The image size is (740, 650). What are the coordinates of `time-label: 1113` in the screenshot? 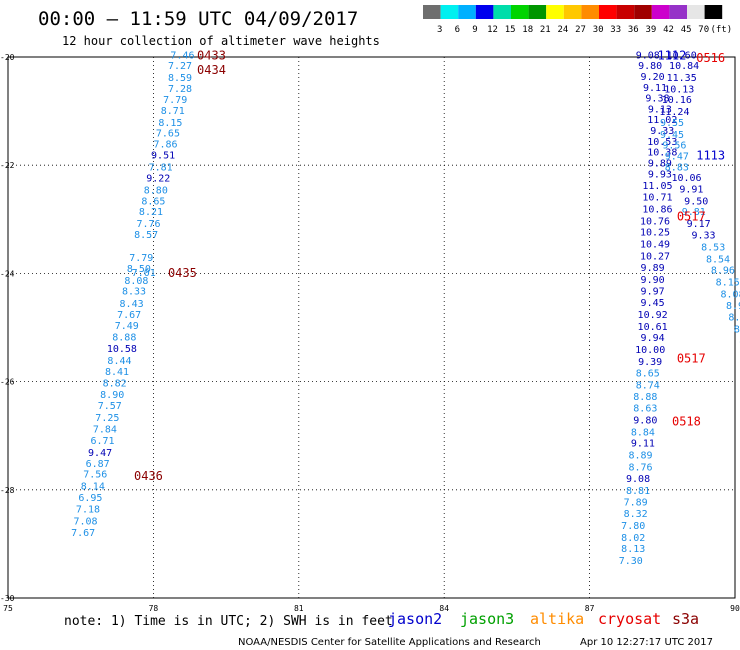 It's located at (710, 155).